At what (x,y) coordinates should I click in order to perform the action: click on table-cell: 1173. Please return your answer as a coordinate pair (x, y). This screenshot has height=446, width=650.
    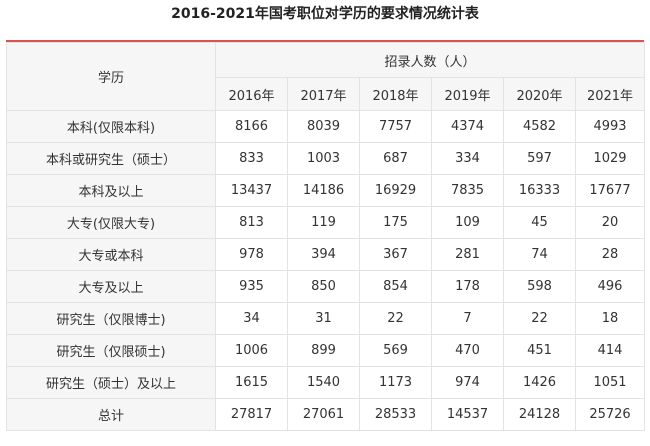
    Looking at the image, I should click on (395, 382).